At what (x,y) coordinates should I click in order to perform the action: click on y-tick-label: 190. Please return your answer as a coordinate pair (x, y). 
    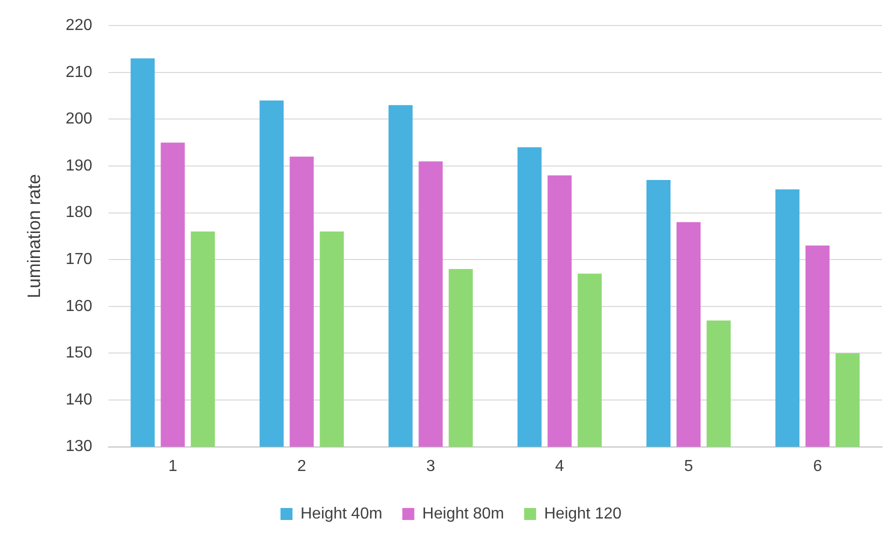
    Looking at the image, I should click on (79, 165).